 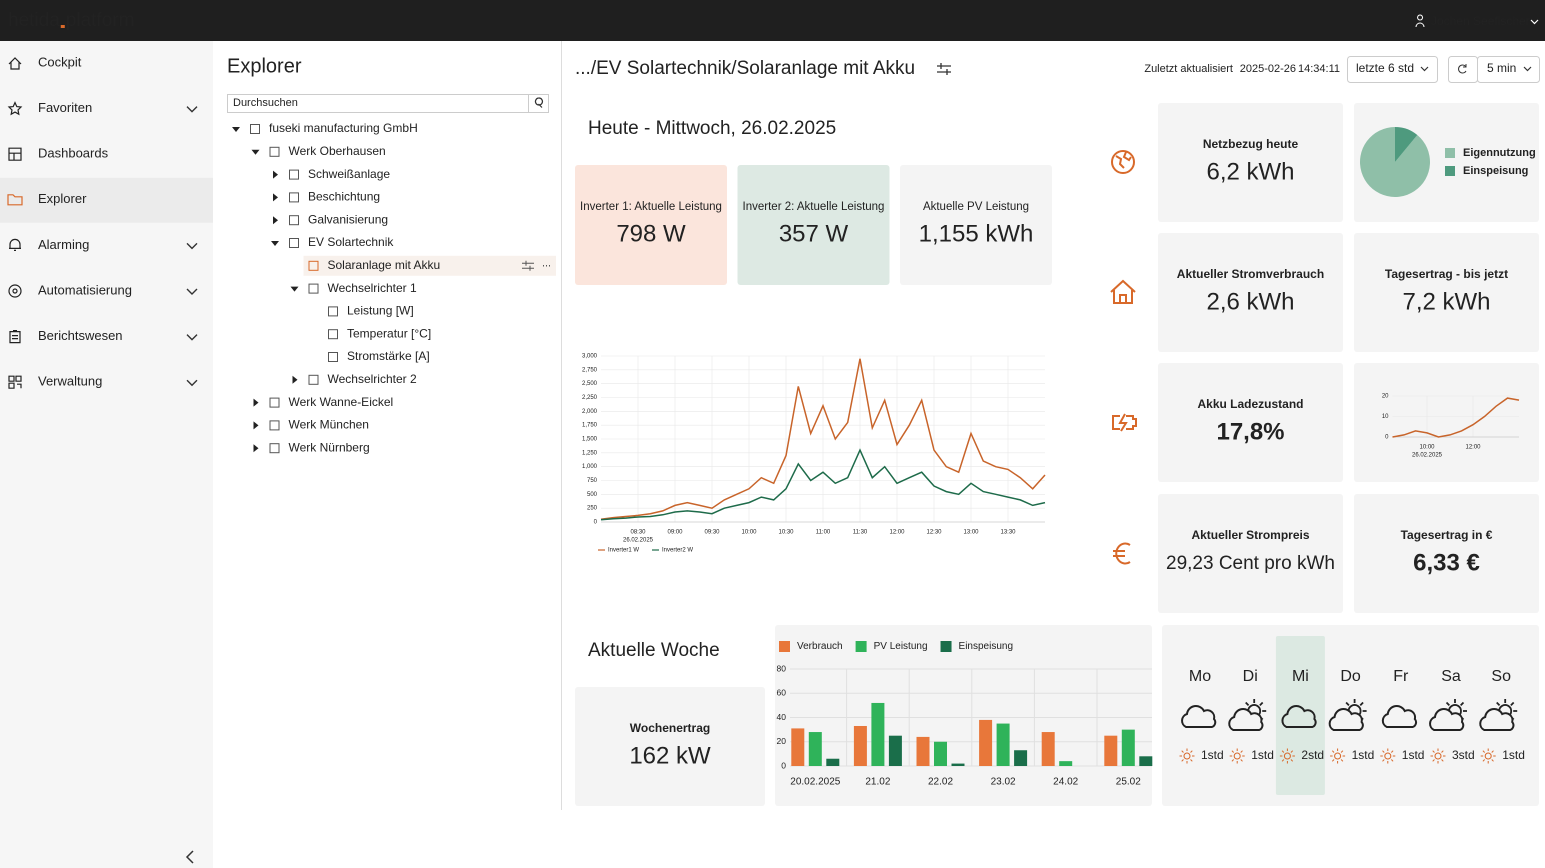 What do you see at coordinates (772, 20) in the screenshot?
I see `top-bar` at bounding box center [772, 20].